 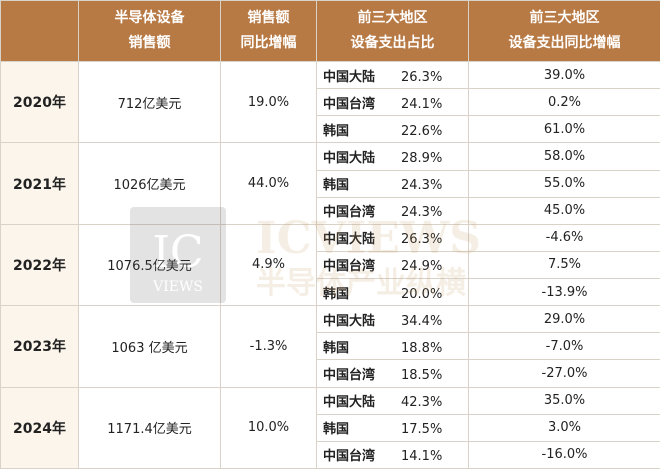 I want to click on region-share-cell: 中国大陆 42.3%, so click(x=392, y=400).